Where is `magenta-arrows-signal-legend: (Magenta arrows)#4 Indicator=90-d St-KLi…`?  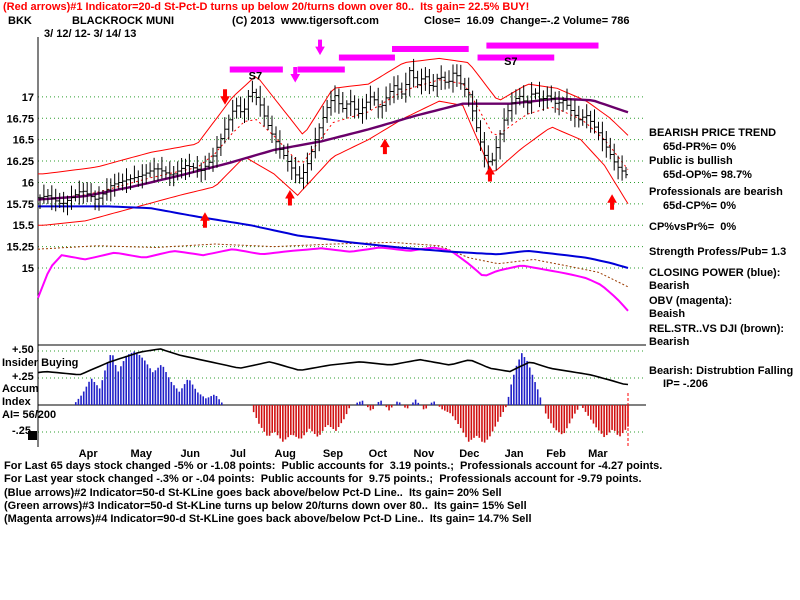 magenta-arrows-signal-legend: (Magenta arrows)#4 Indicator=90-d St-KLi… is located at coordinates (268, 519).